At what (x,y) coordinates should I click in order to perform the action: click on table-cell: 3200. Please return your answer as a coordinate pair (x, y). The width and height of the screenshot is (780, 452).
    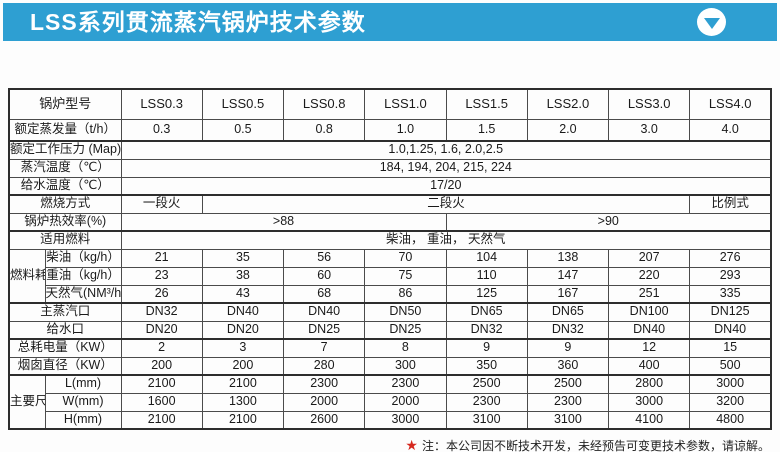
    Looking at the image, I should click on (730, 402).